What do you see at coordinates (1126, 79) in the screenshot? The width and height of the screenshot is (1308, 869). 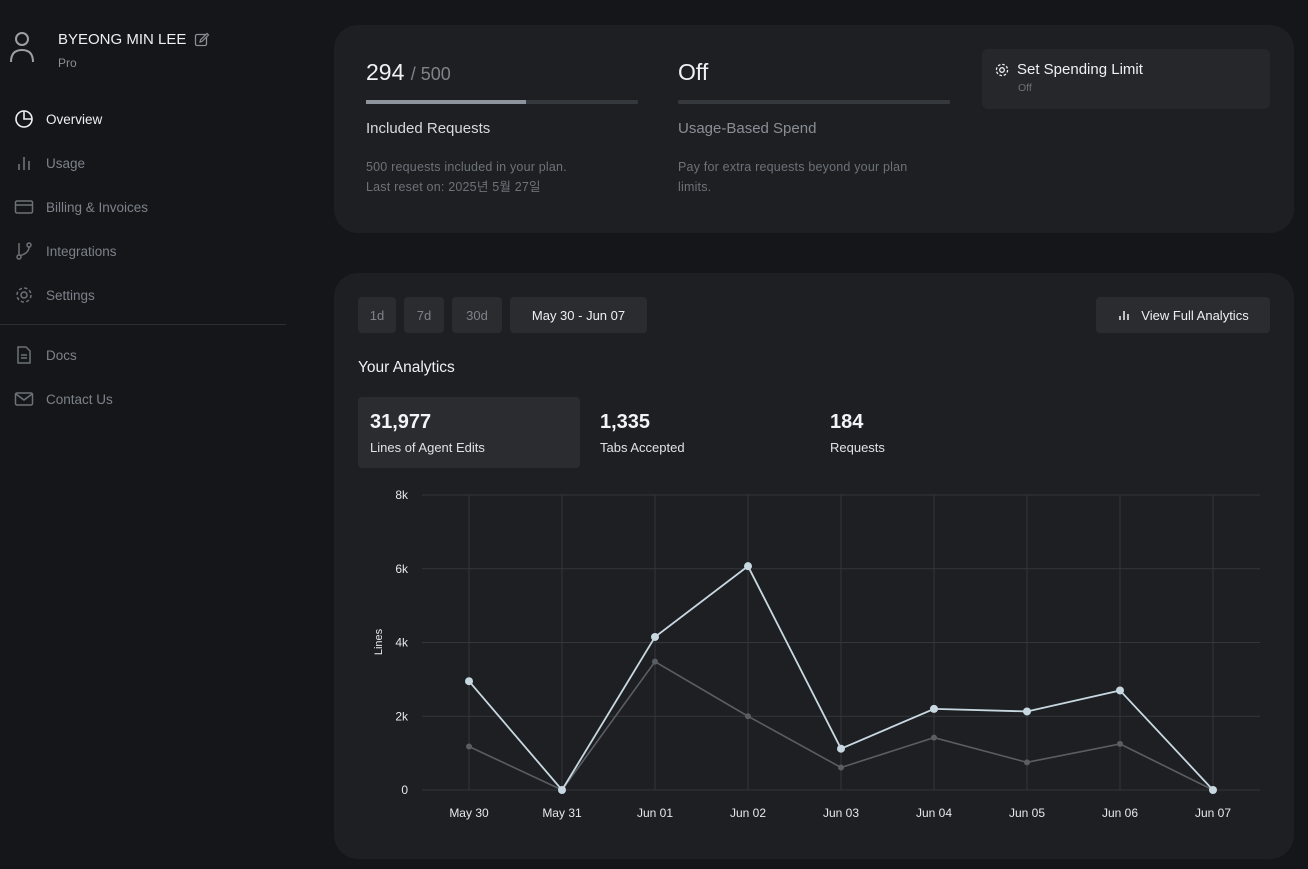 I see `set-spending-limit-button: Set Spending Limit Off` at bounding box center [1126, 79].